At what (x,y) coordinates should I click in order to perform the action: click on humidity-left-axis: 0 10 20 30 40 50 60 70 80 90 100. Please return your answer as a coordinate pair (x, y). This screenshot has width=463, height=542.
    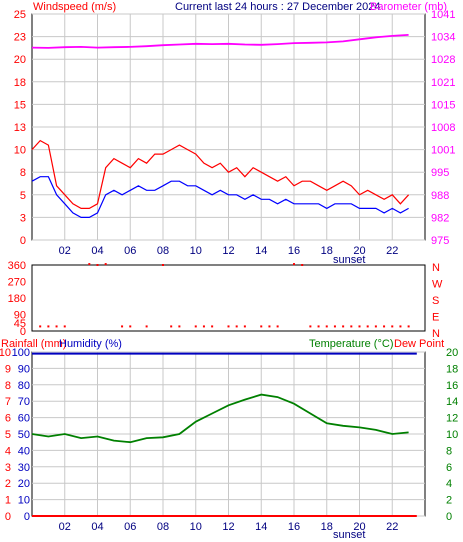
    Looking at the image, I should click on (21, 435).